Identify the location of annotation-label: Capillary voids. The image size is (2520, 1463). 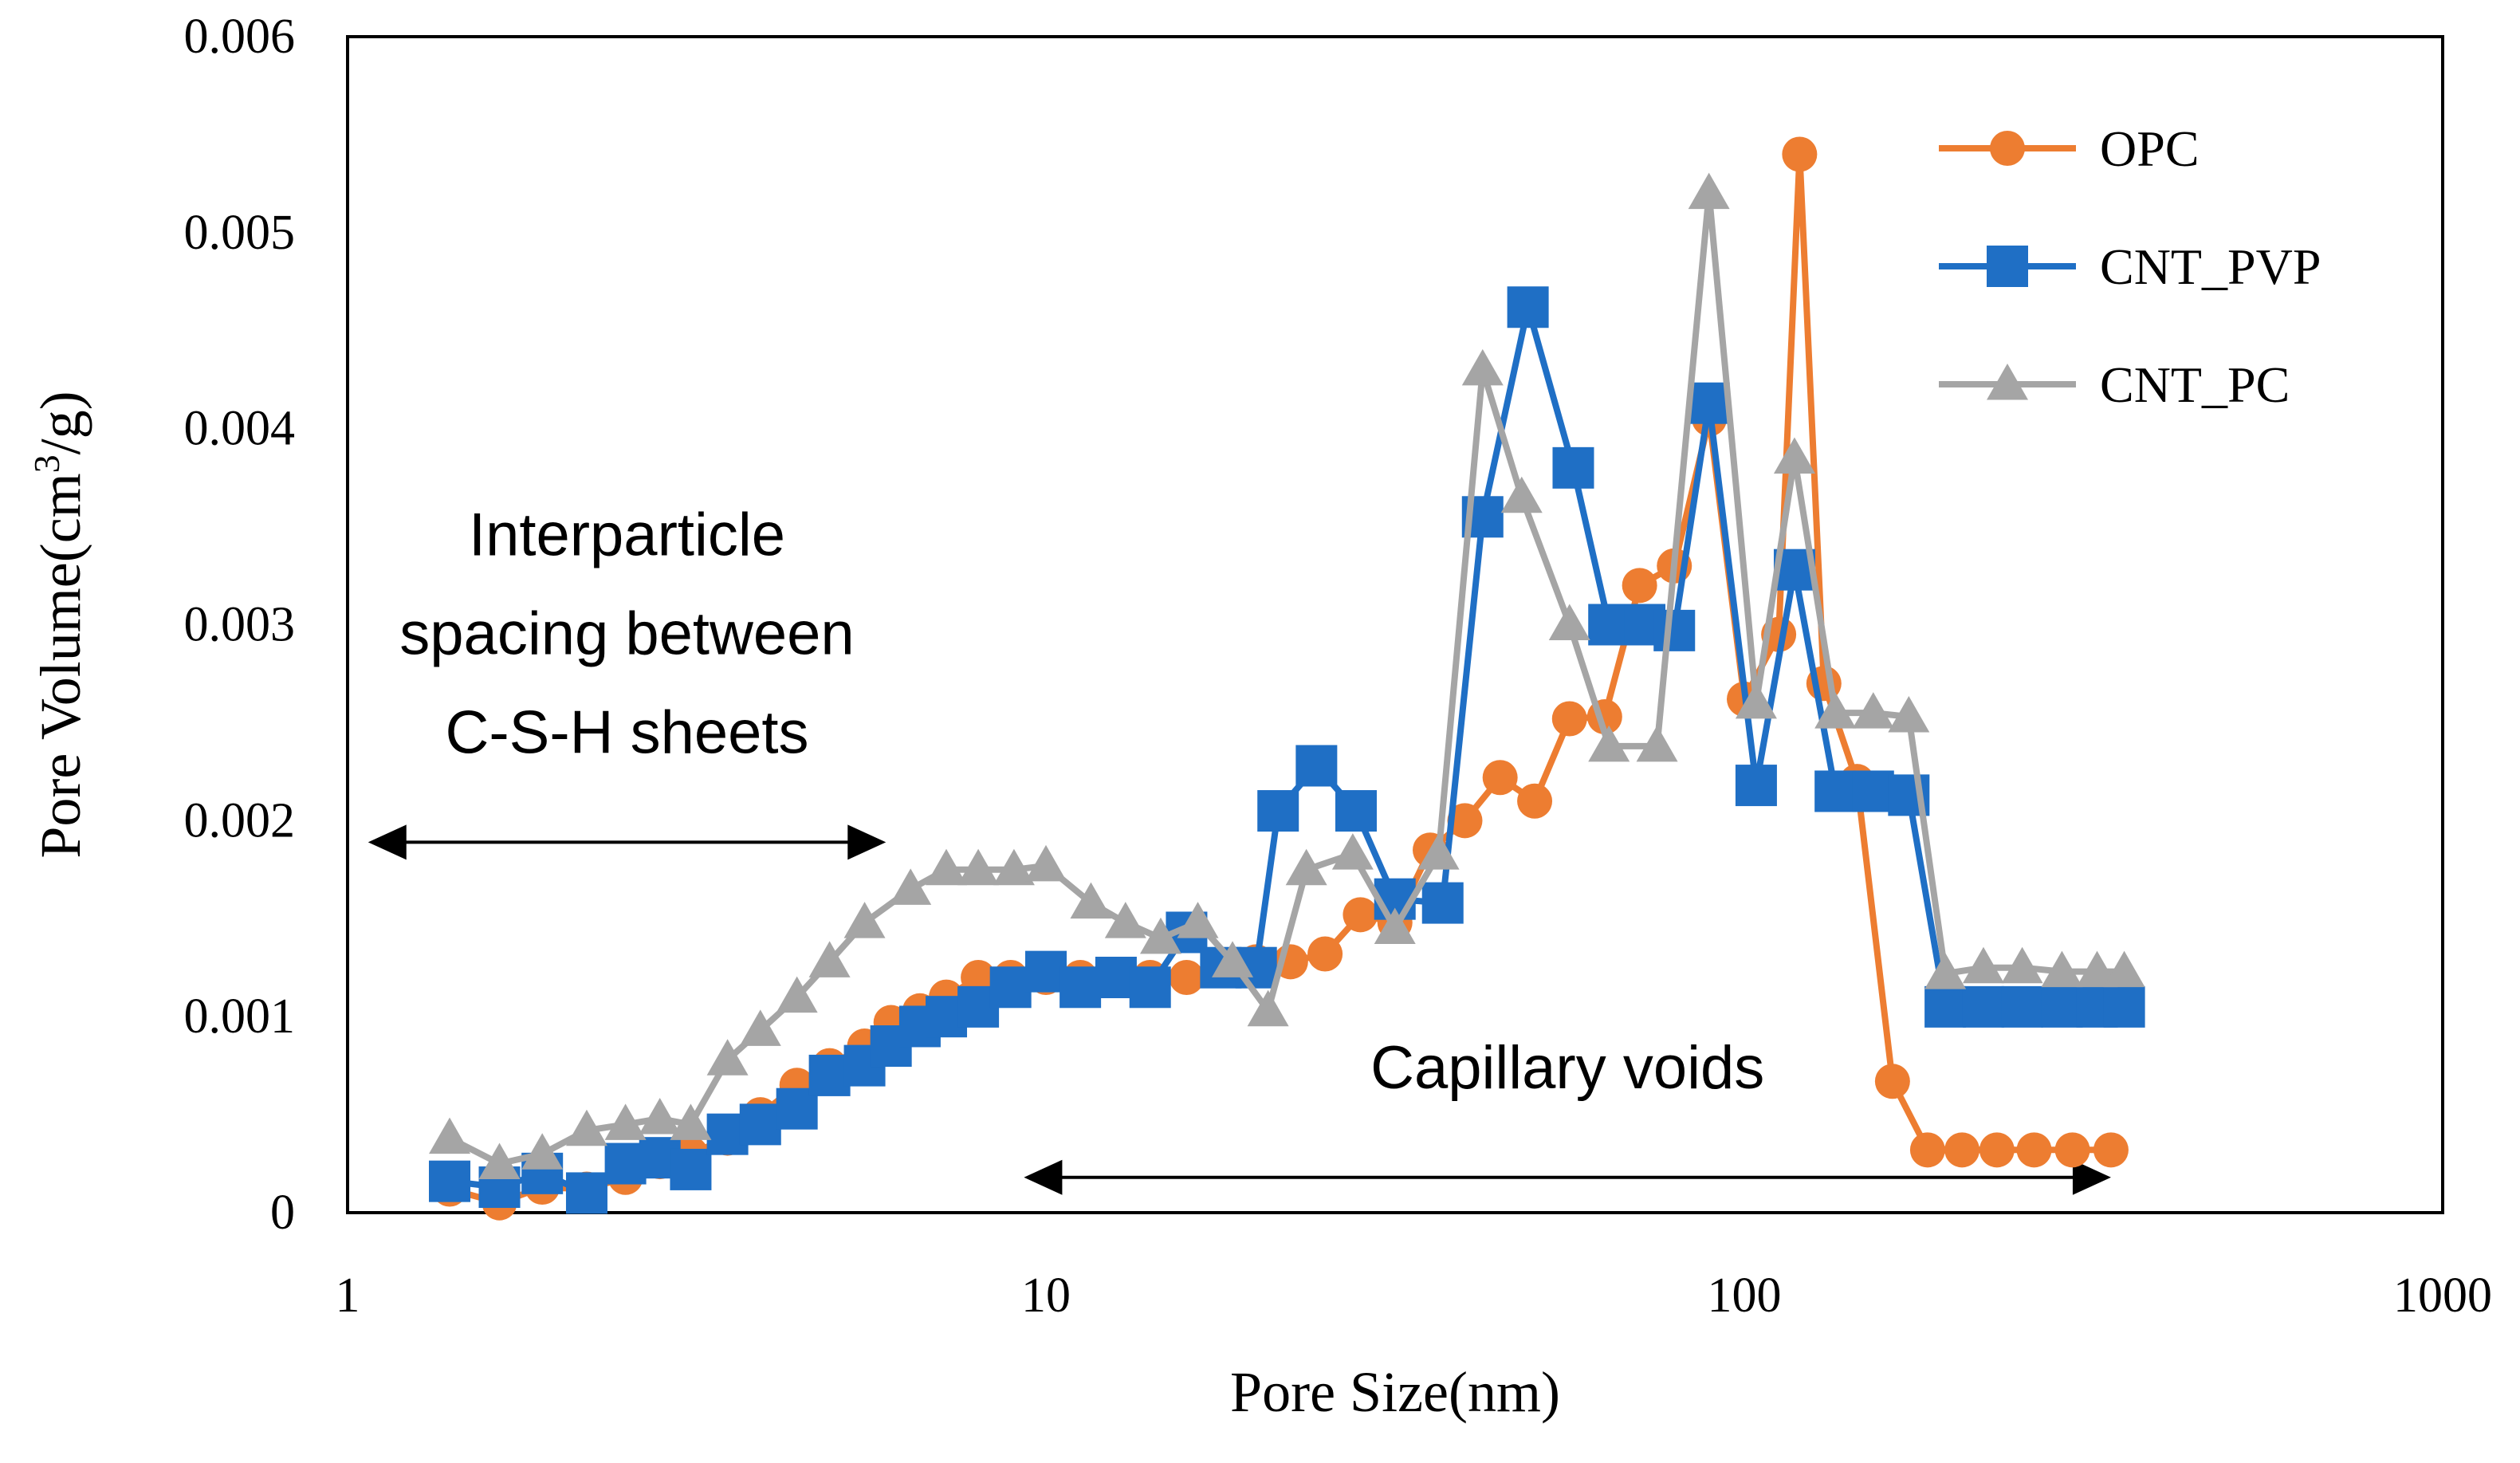
(1567, 1068).